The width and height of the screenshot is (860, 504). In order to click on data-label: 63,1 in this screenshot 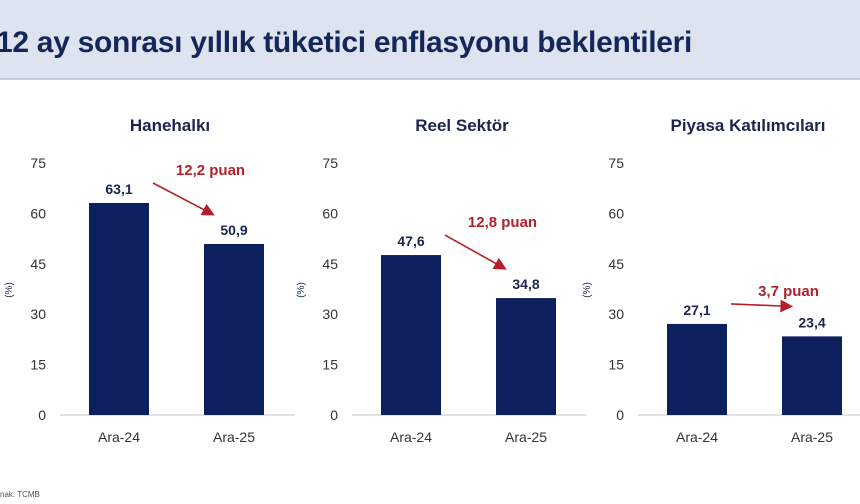, I will do `click(118, 189)`.